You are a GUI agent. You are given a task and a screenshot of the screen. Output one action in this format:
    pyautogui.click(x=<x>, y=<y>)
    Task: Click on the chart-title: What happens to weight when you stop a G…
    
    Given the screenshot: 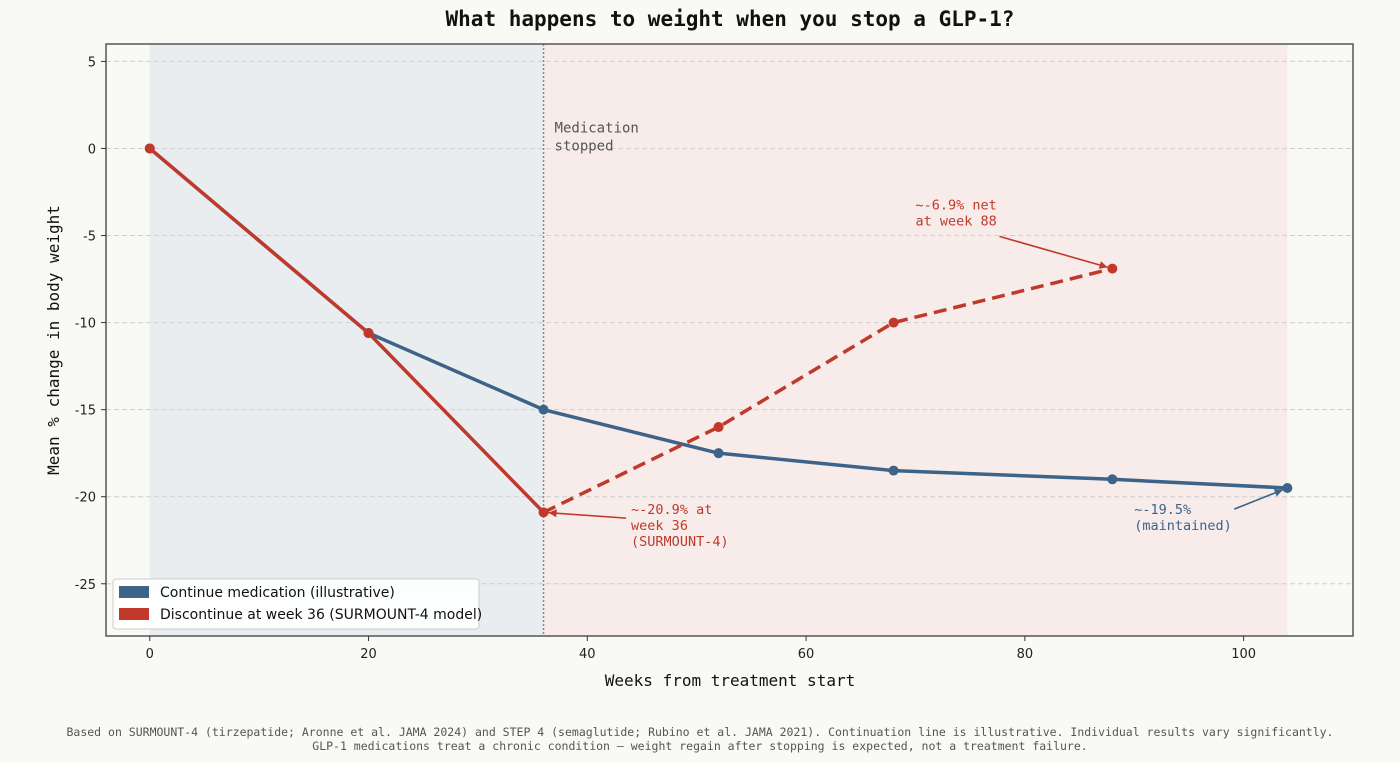 What is the action you would take?
    pyautogui.click(x=730, y=19)
    